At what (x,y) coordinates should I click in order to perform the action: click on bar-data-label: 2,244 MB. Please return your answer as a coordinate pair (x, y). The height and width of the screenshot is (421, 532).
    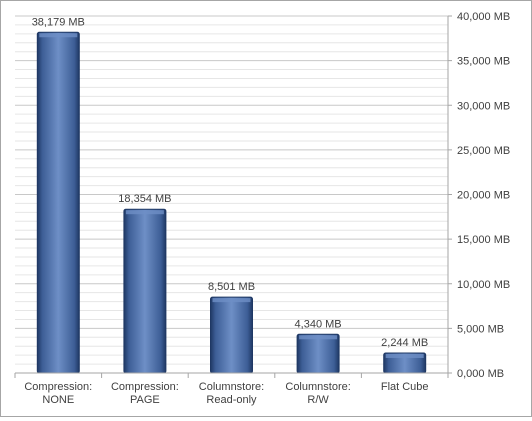
    Looking at the image, I should click on (404, 343).